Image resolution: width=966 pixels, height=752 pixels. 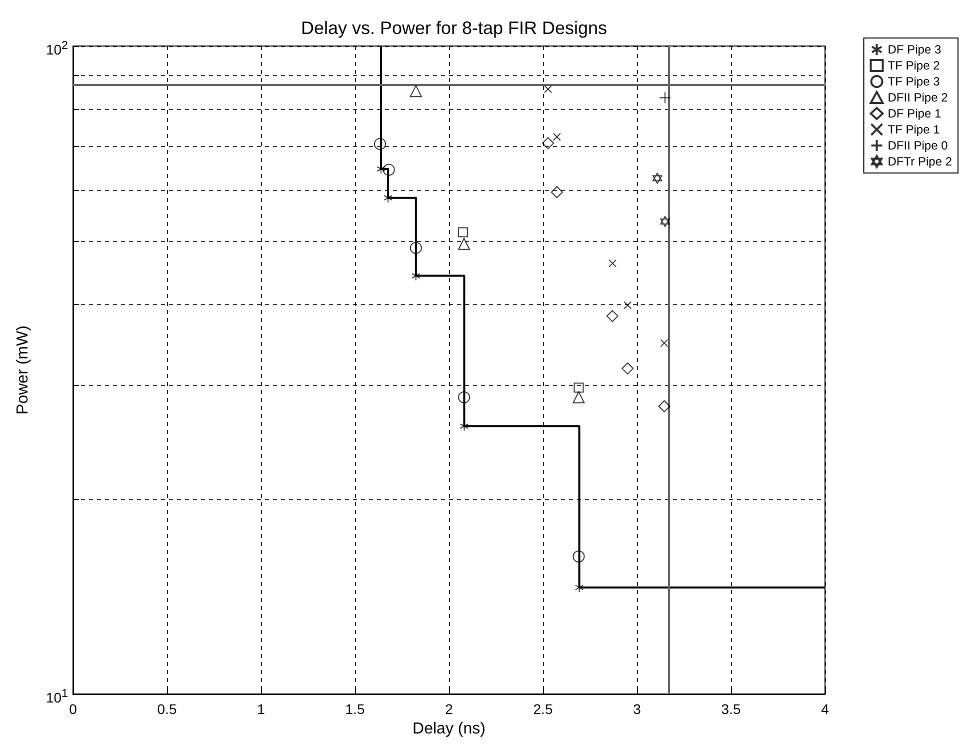 What do you see at coordinates (915, 113) in the screenshot?
I see `legend-label: DF Pipe 1` at bounding box center [915, 113].